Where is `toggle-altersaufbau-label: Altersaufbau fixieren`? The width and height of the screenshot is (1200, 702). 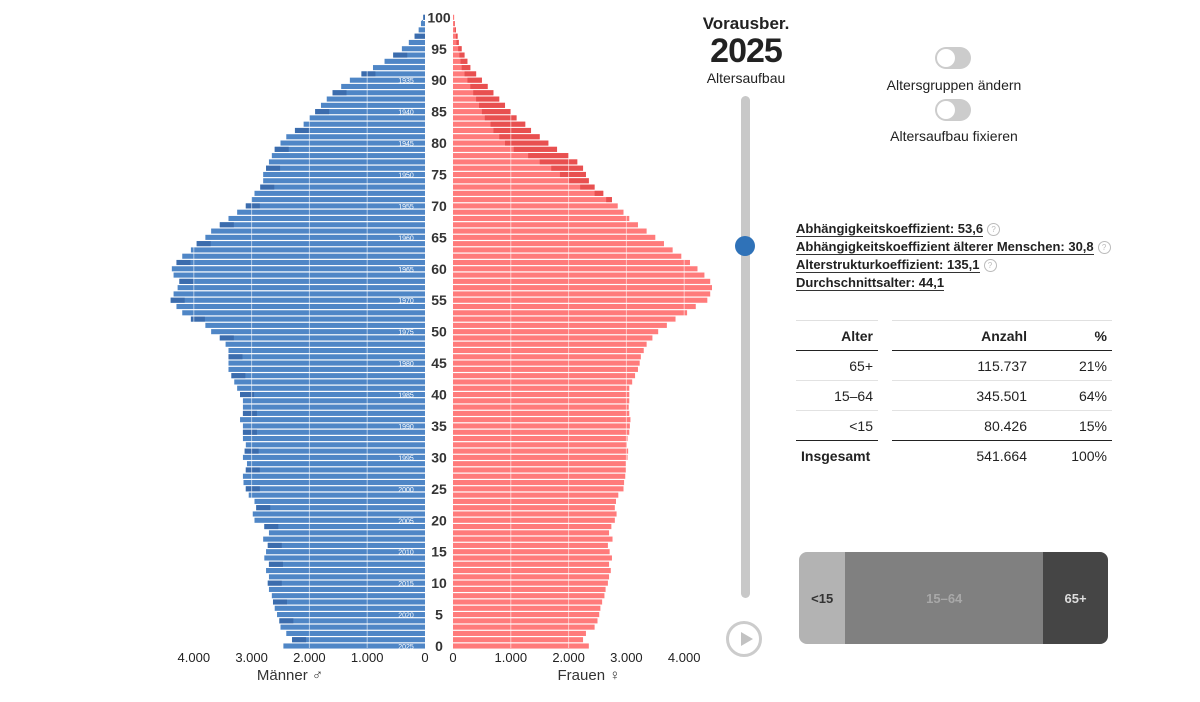 toggle-altersaufbau-label: Altersaufbau fixieren is located at coordinates (954, 136).